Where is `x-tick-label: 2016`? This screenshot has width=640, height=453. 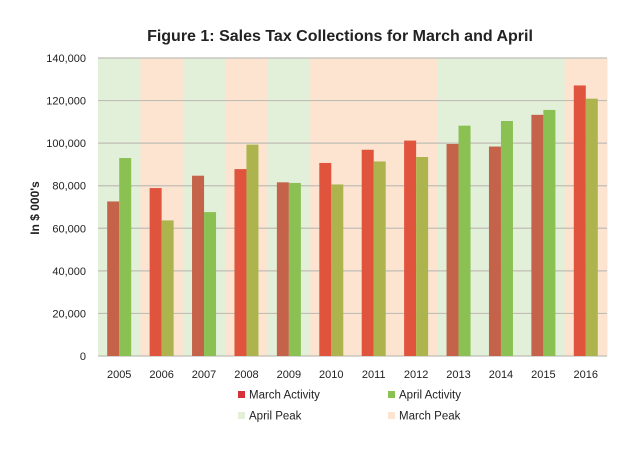 x-tick-label: 2016 is located at coordinates (586, 375).